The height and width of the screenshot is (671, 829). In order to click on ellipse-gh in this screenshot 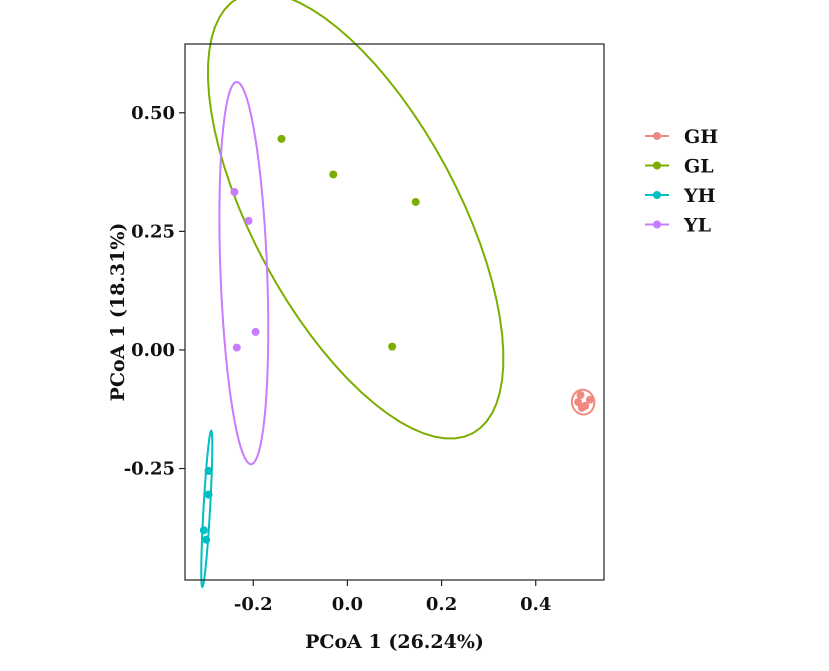, I will do `click(583, 402)`.